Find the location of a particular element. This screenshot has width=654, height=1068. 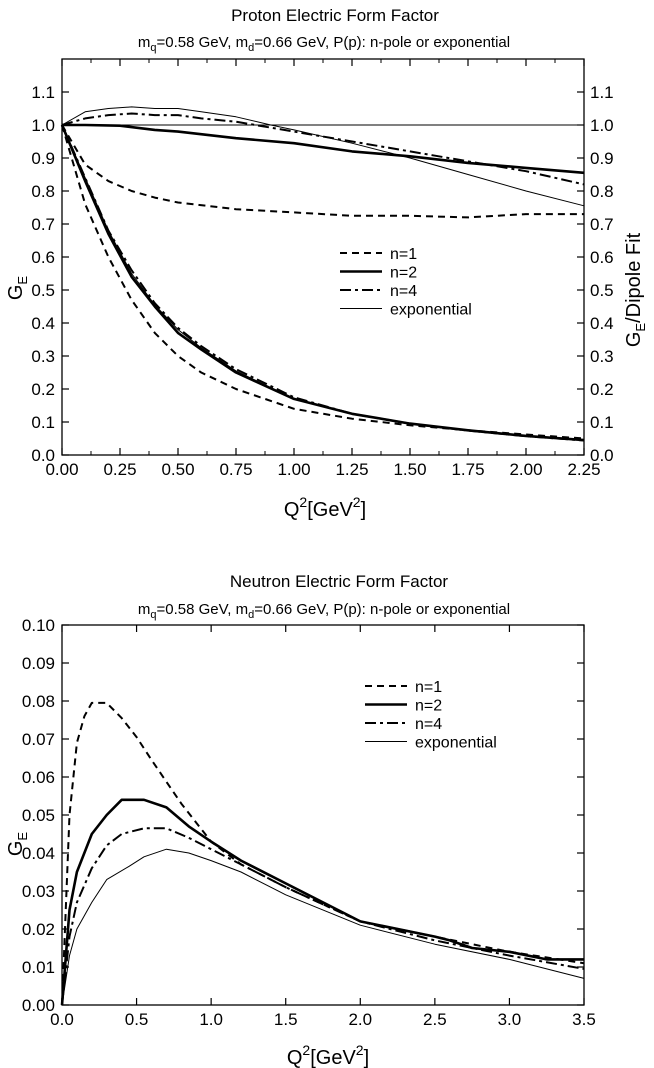

y2-tick-label: 0.0 is located at coordinates (602, 455).